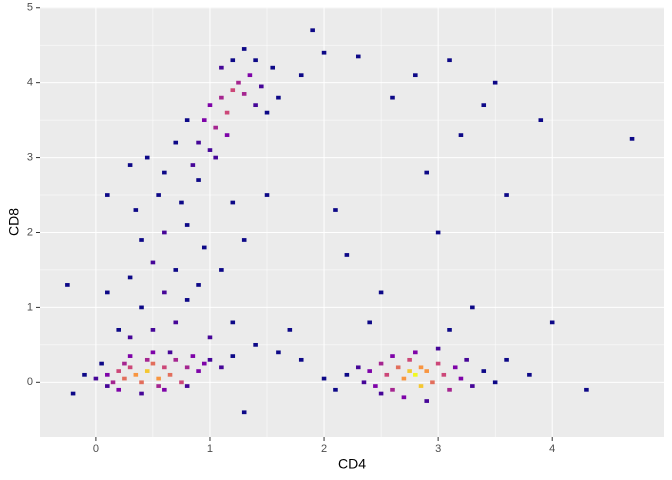 This screenshot has width=672, height=480. What do you see at coordinates (210, 449) in the screenshot?
I see `x-tick-label: 1` at bounding box center [210, 449].